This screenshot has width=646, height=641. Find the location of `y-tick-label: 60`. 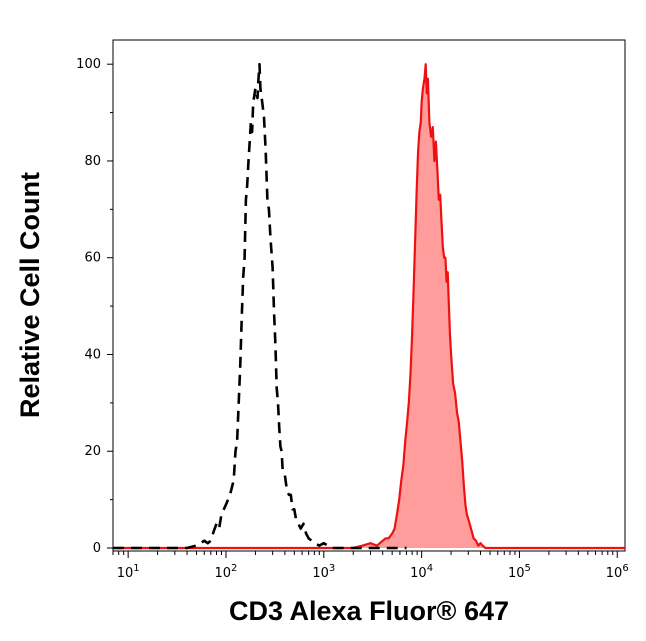

y-tick-label: 60 is located at coordinates (92, 258).